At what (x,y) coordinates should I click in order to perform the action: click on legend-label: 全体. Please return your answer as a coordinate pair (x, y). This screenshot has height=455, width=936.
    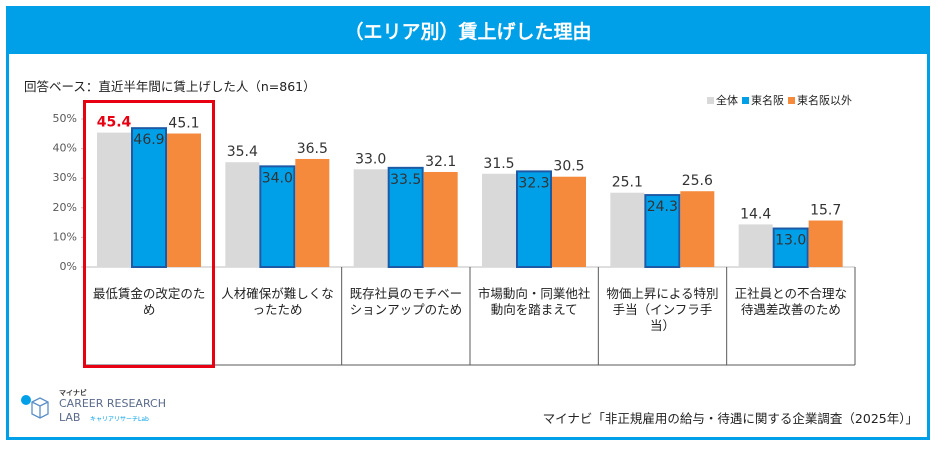
    Looking at the image, I should click on (727, 100).